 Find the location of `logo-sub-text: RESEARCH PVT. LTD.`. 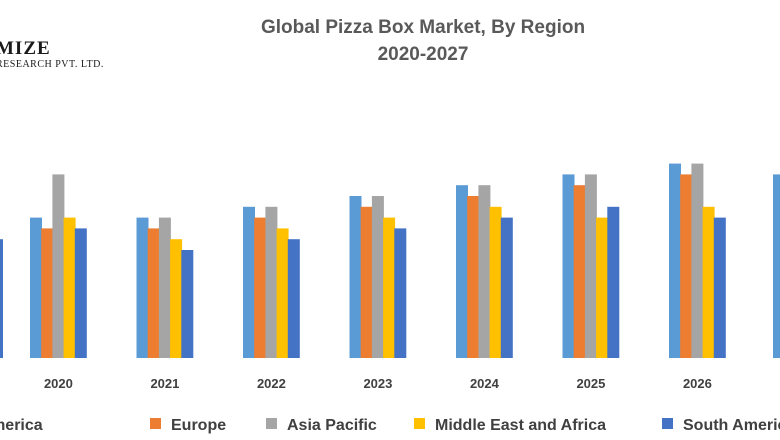

logo-sub-text: RESEARCH PVT. LTD. is located at coordinates (52, 64).